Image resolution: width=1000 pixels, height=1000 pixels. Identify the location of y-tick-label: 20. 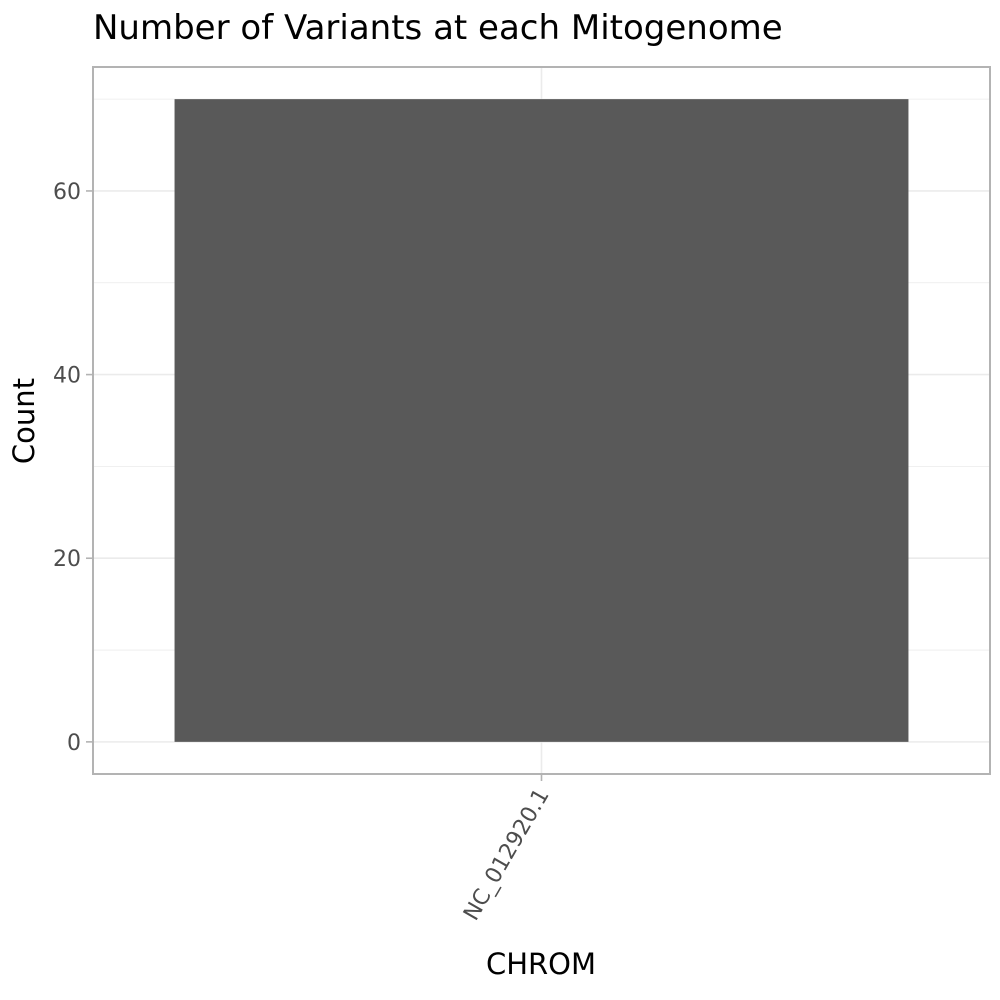
(67, 559).